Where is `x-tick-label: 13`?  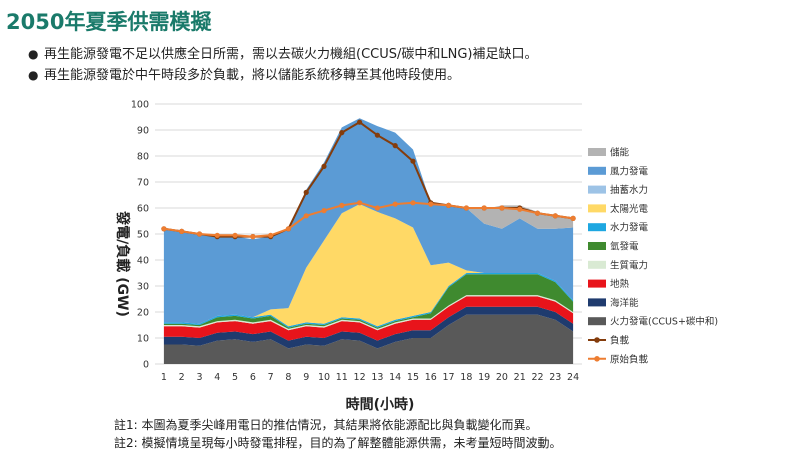
x-tick-label: 13 is located at coordinates (377, 377).